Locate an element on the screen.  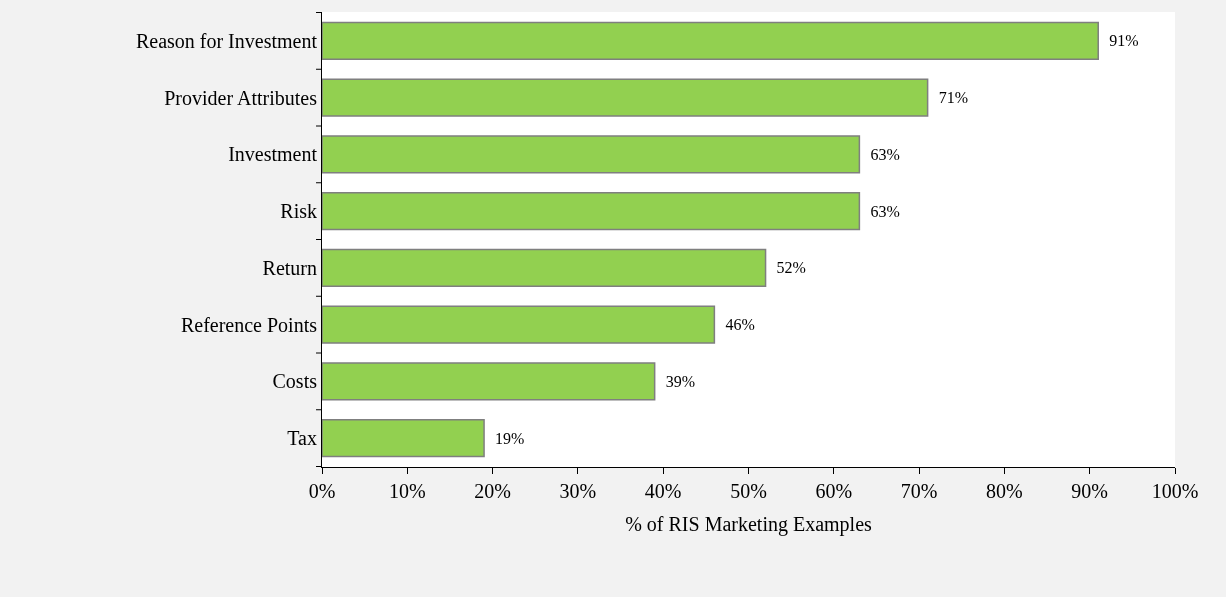
y-tick-label: Reason for Investment is located at coordinates (226, 40).